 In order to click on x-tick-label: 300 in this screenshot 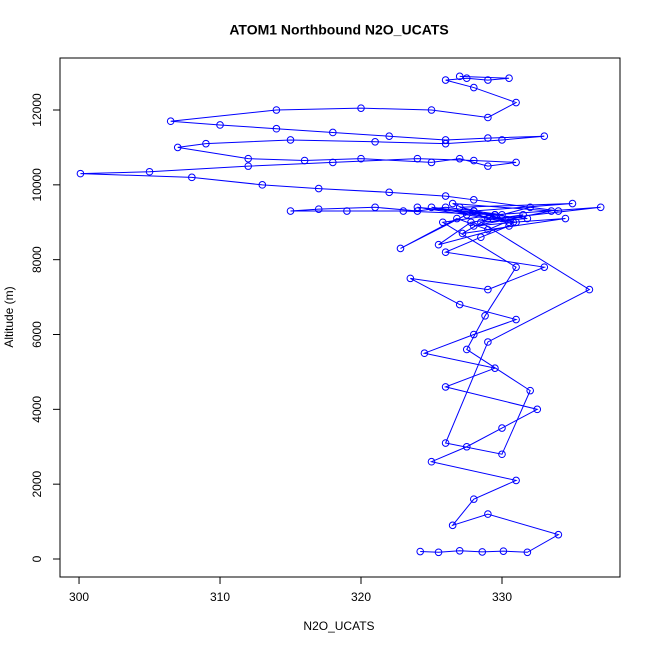, I will do `click(79, 597)`.